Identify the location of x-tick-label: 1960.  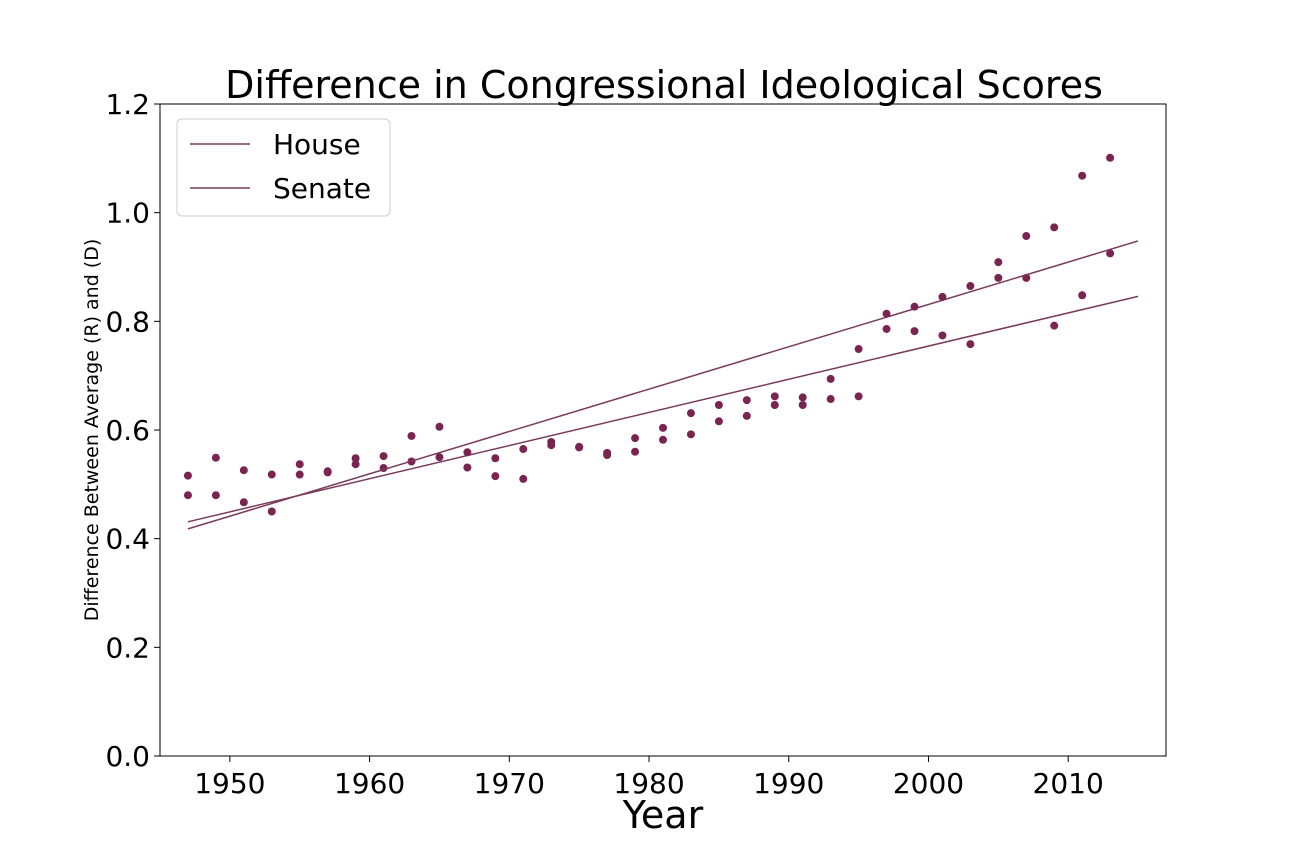
(369, 783).